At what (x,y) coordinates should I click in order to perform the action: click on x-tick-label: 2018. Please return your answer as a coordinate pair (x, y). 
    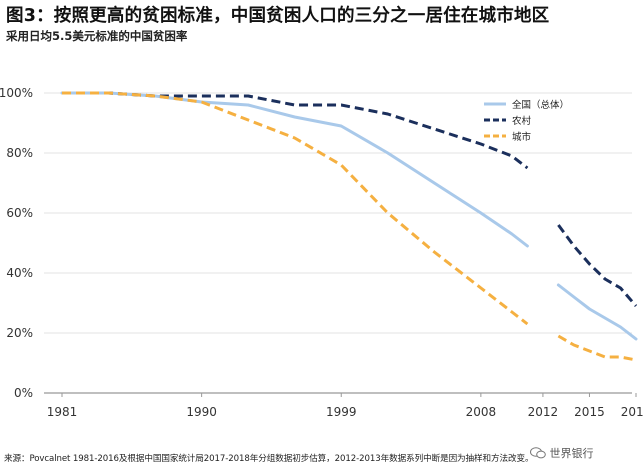
    Looking at the image, I should click on (632, 412).